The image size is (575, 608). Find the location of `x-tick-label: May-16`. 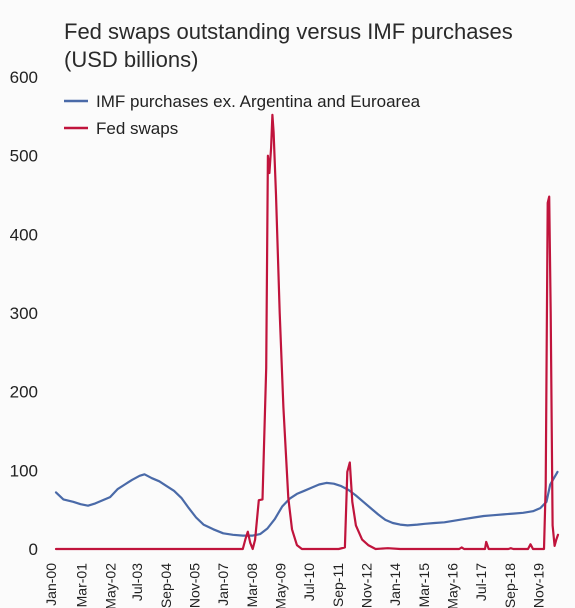

x-tick-label: May-16 is located at coordinates (452, 585).